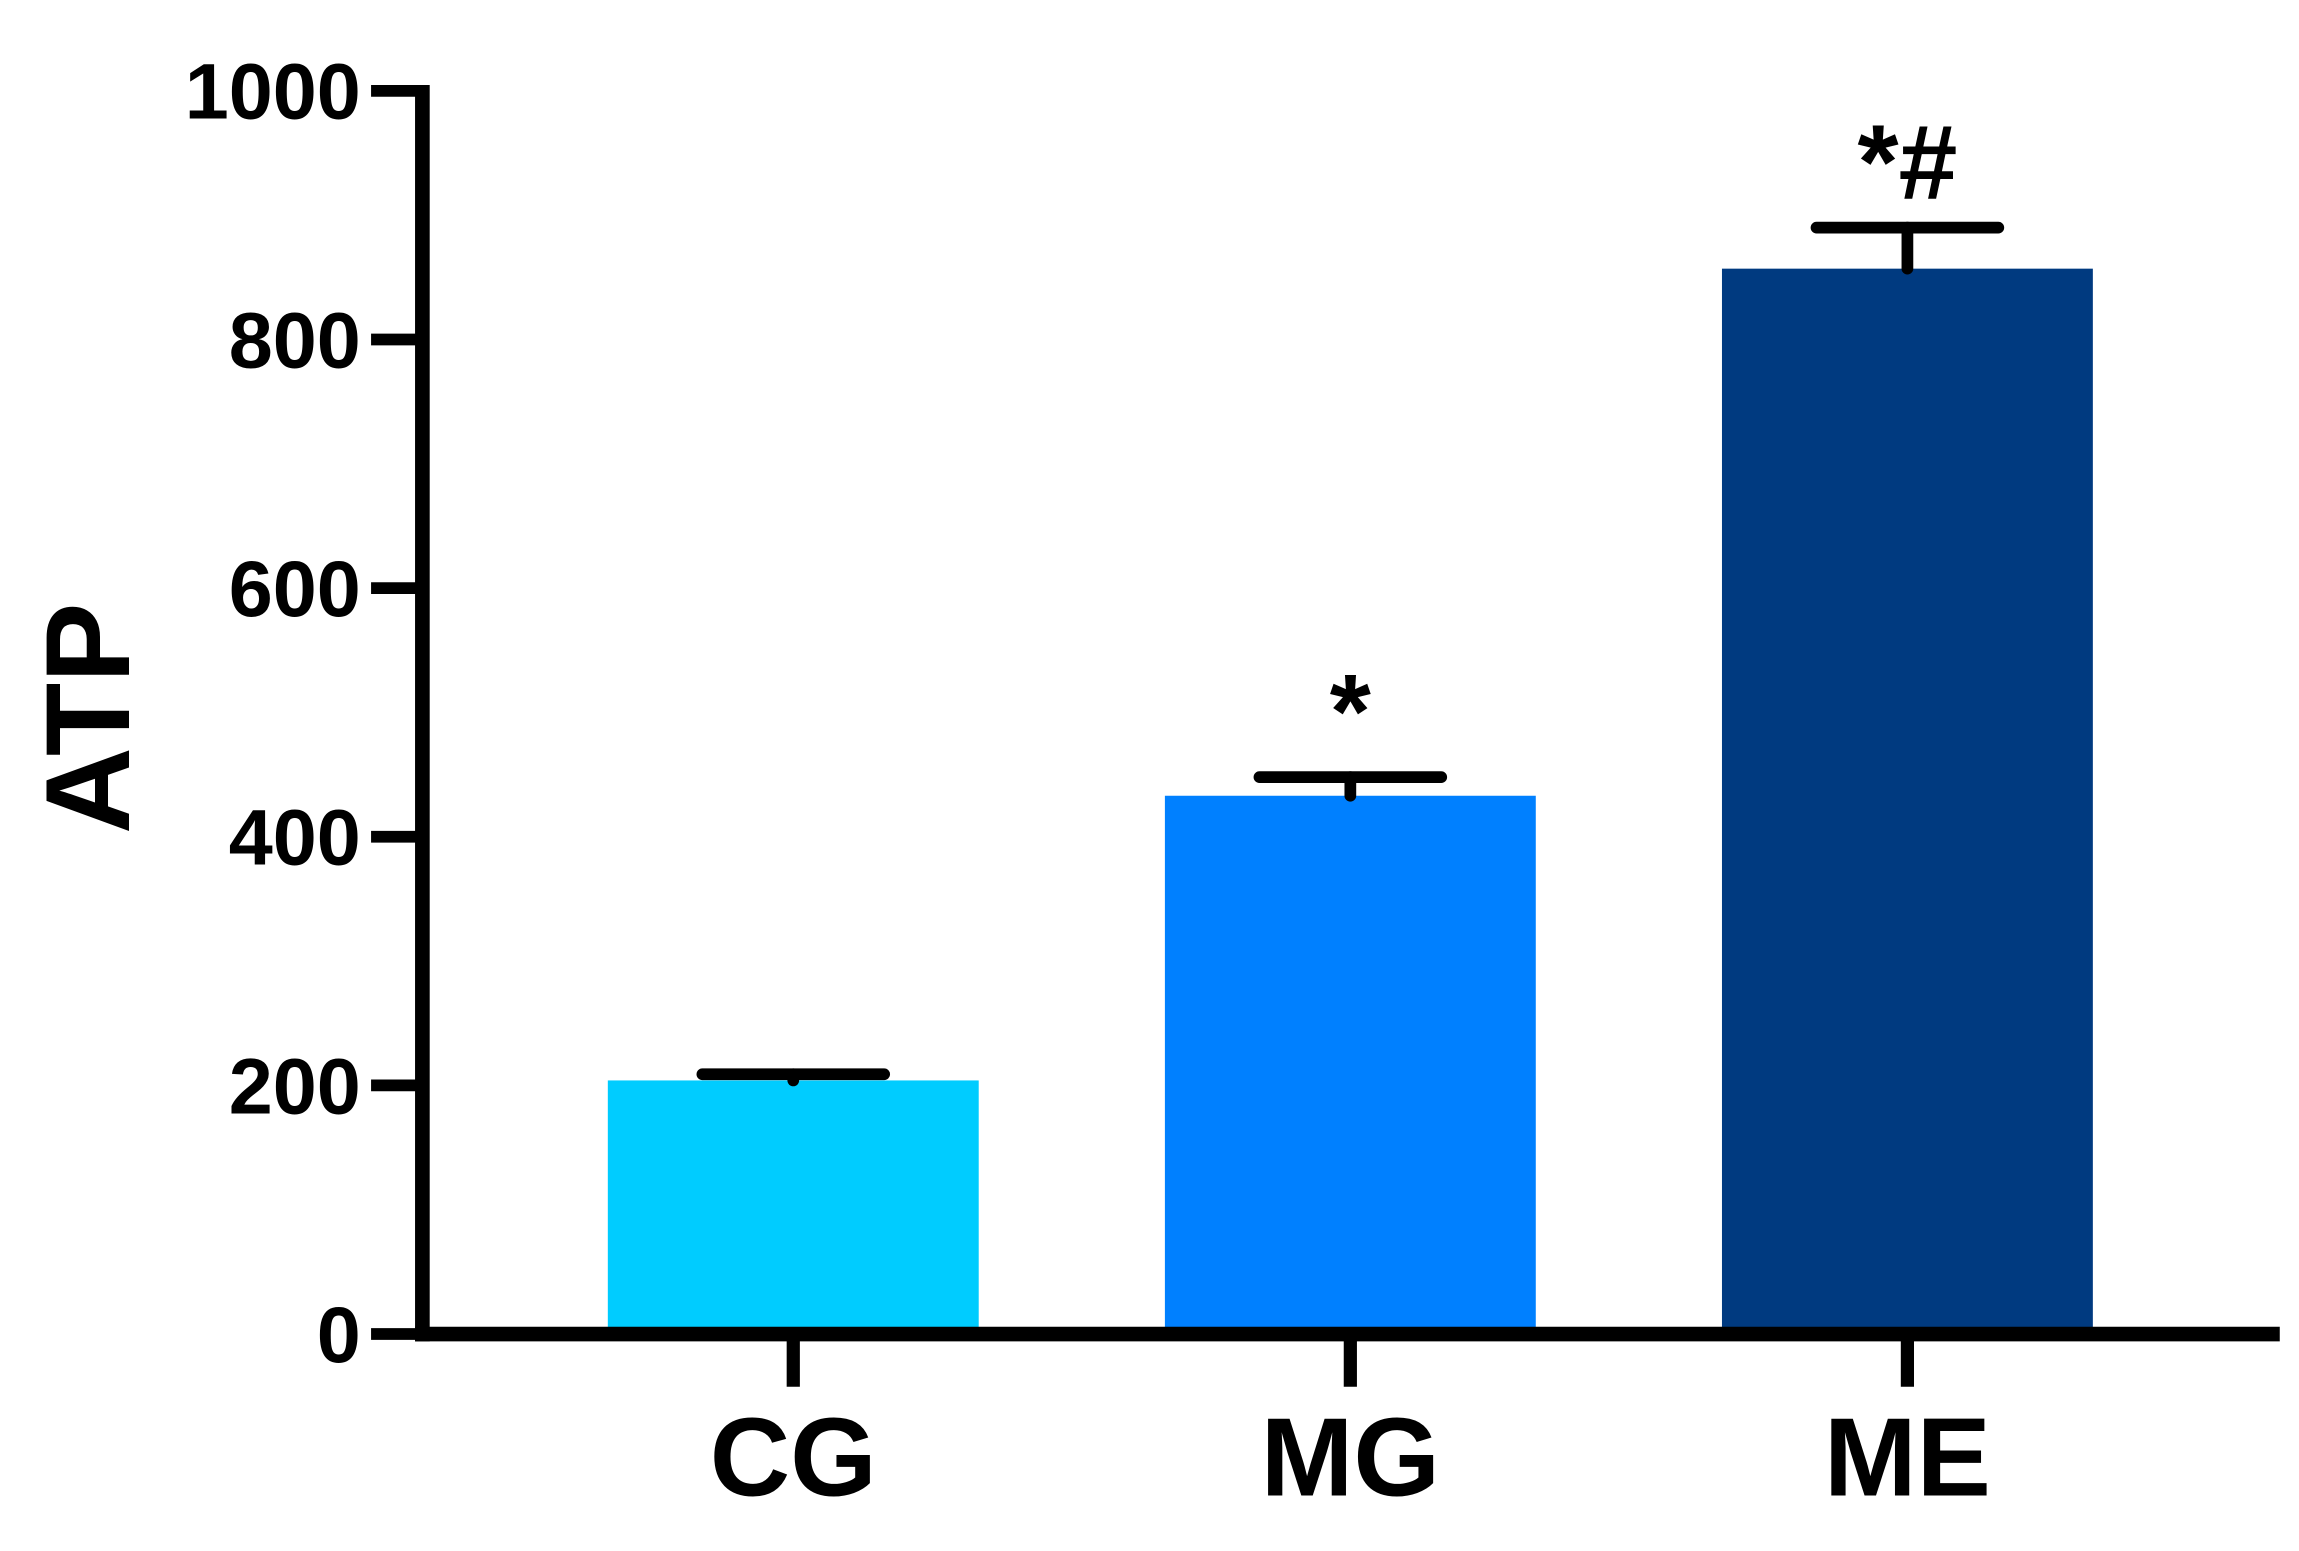 The image size is (2299, 1551). Describe the element at coordinates (1350, 712) in the screenshot. I see `significance-mark: *` at that location.